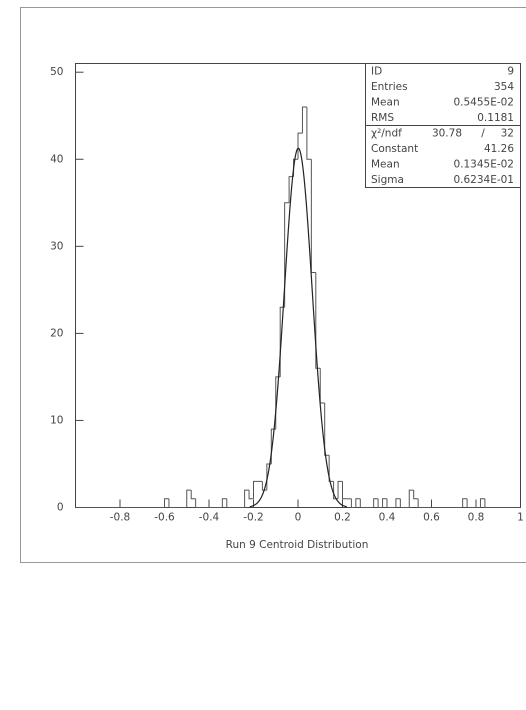  I want to click on stats-value: 0.1181, so click(495, 118).